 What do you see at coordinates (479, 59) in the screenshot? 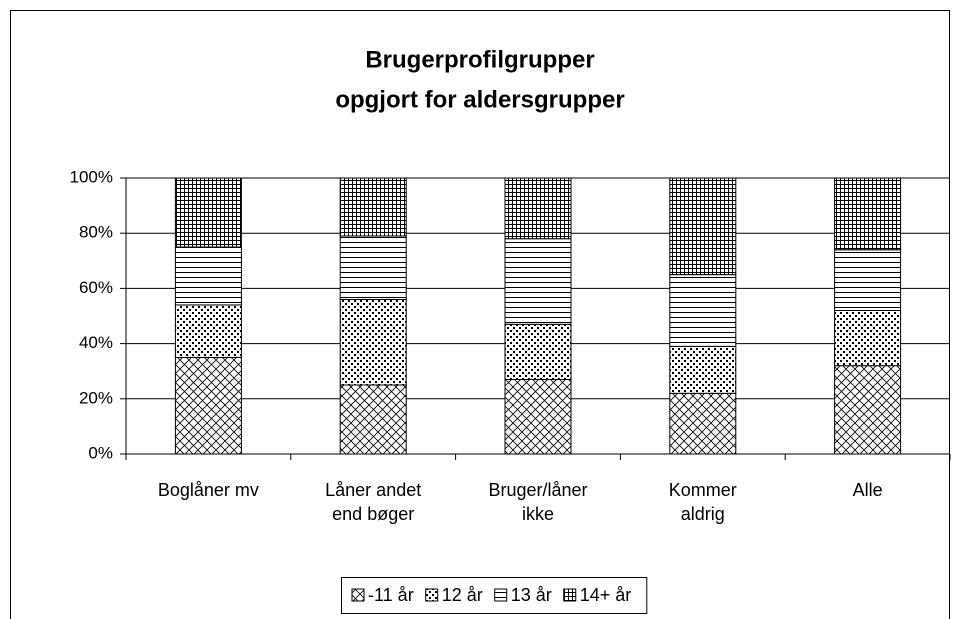
I see `chart-title: Brugerprofilgrupper` at bounding box center [479, 59].